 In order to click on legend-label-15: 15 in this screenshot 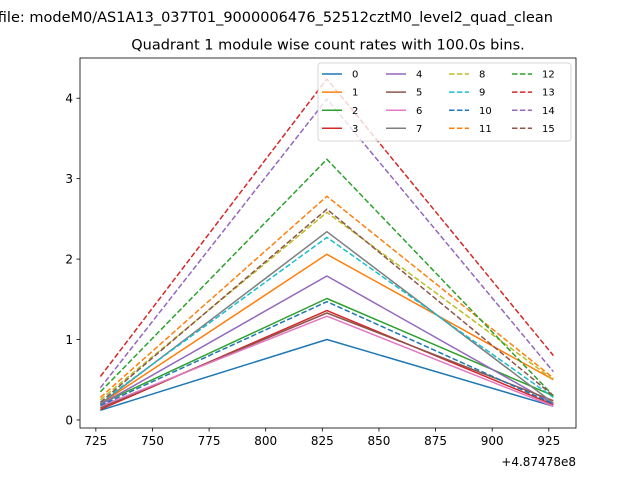, I will do `click(548, 129)`.